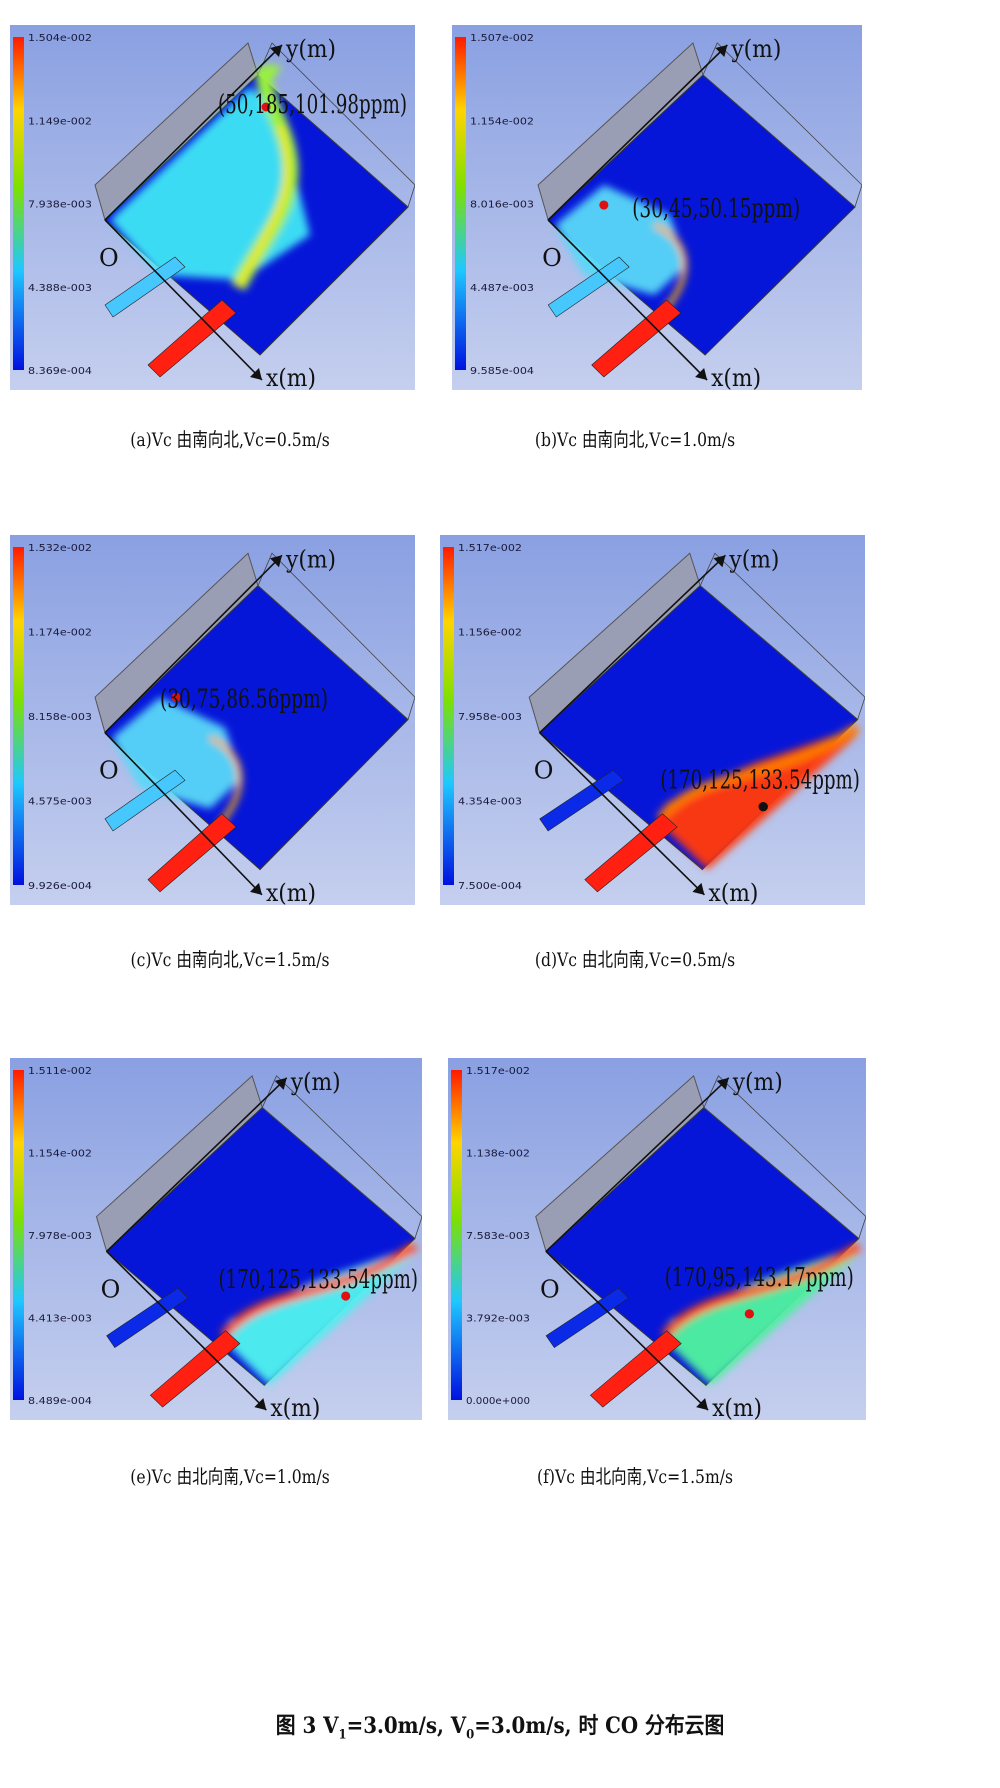  Describe the element at coordinates (60, 886) in the screenshot. I see `colorbar-tick-label: 9.926e-004` at that location.